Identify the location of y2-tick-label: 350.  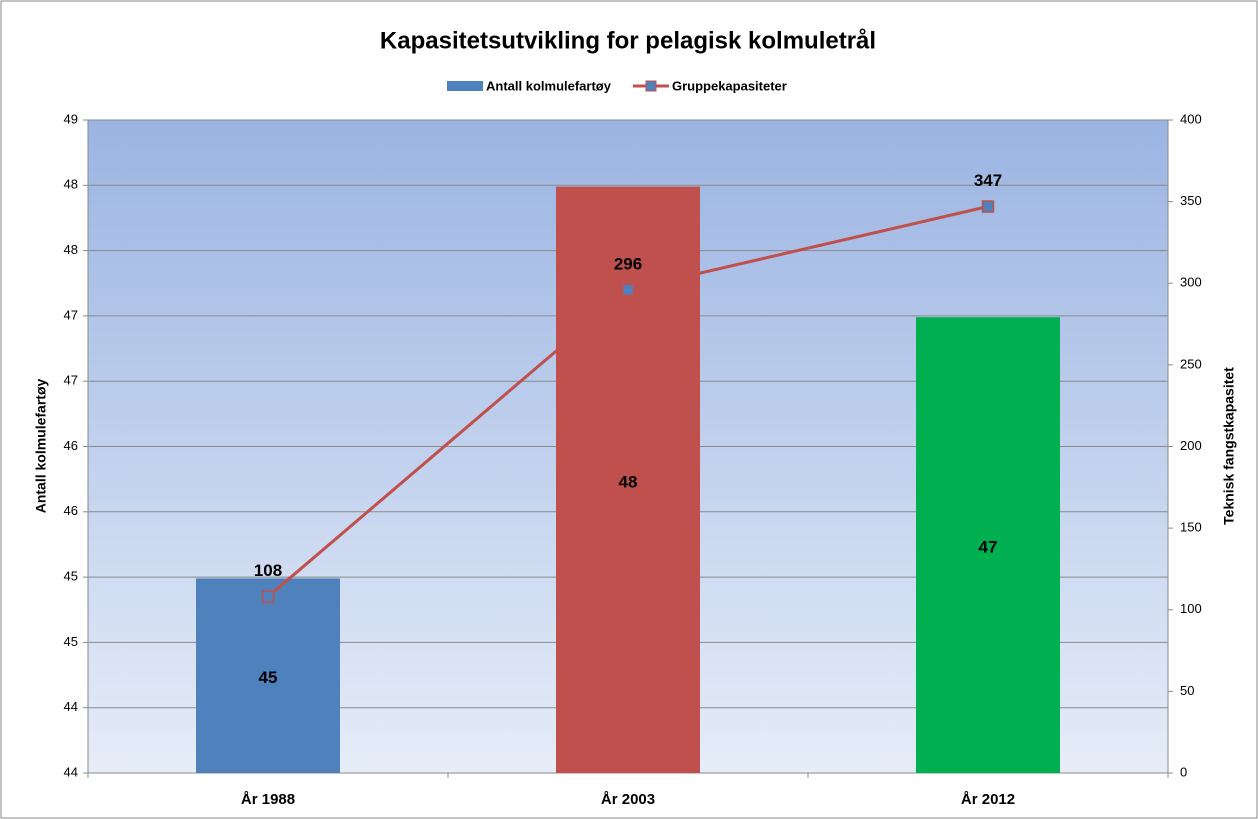
(1191, 200).